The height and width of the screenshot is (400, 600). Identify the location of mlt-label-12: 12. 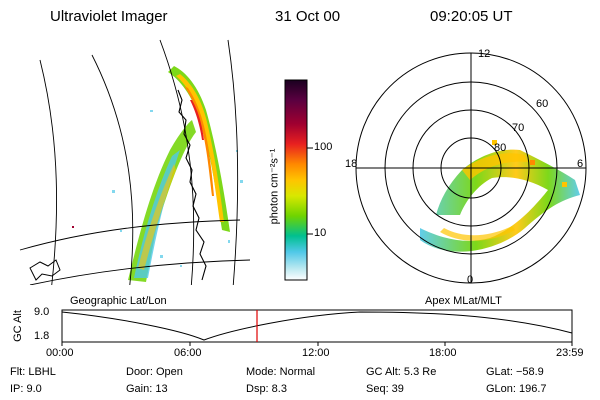
(484, 54).